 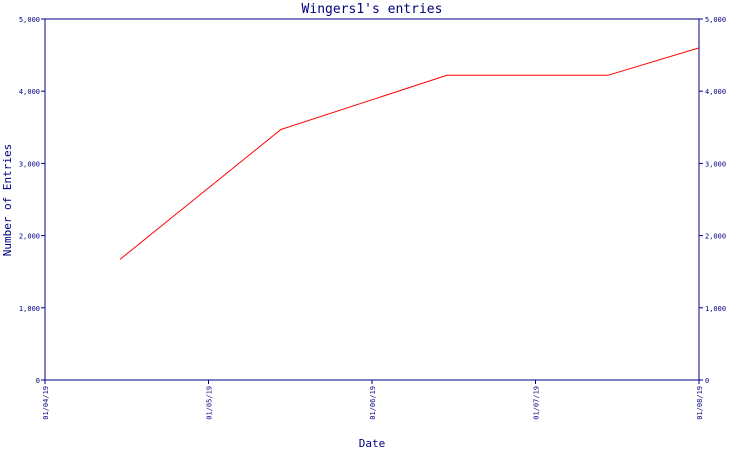 I want to click on y-axis-left: 0 1,000 2,000 3,000 4,000 5,000, so click(x=32, y=200).